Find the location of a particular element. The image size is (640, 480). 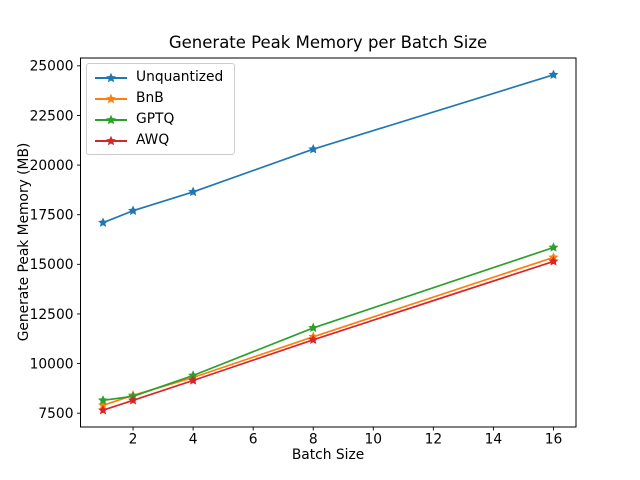

series-marker-bnb is located at coordinates (103, 405).